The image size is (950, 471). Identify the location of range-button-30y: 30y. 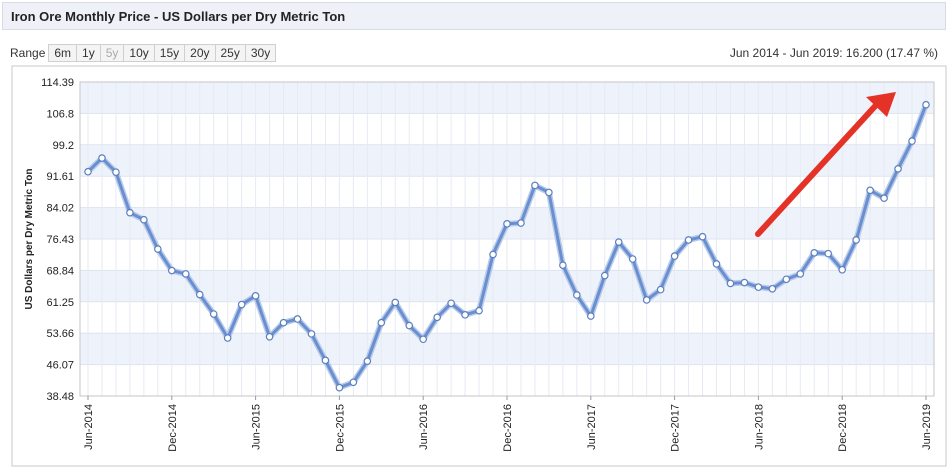
(260, 53).